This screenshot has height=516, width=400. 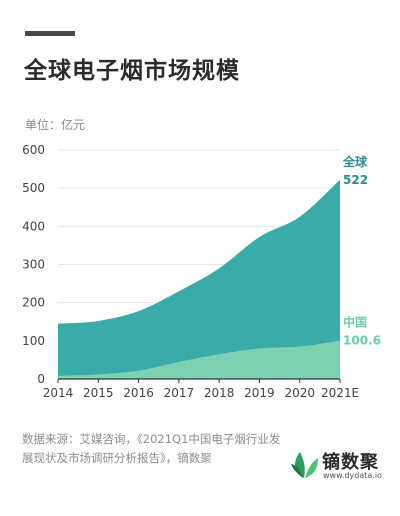 I want to click on y-tick-label: 500, so click(x=33, y=188).